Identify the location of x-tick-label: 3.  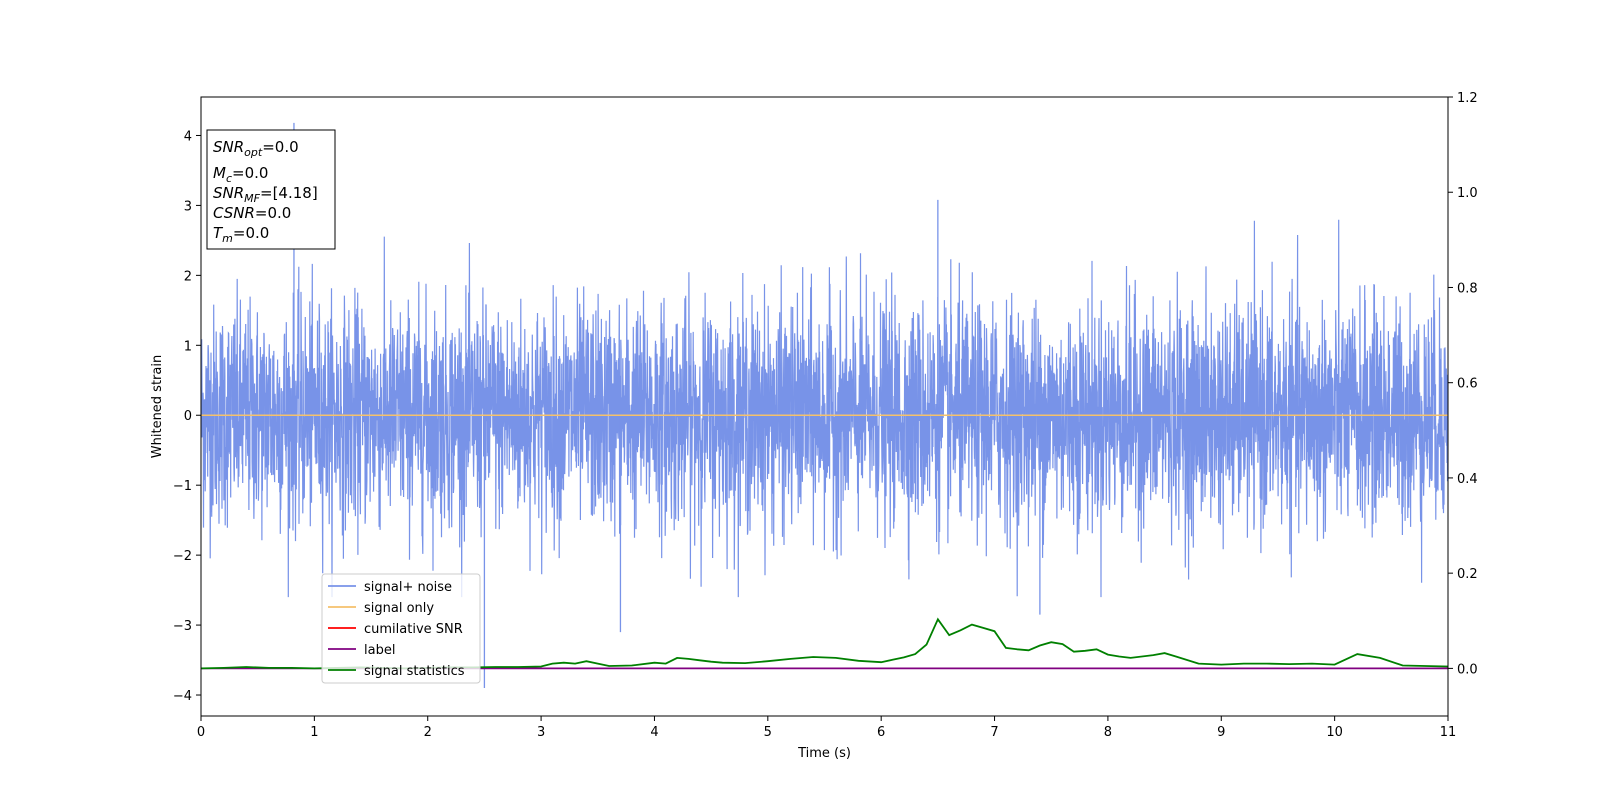
(541, 732).